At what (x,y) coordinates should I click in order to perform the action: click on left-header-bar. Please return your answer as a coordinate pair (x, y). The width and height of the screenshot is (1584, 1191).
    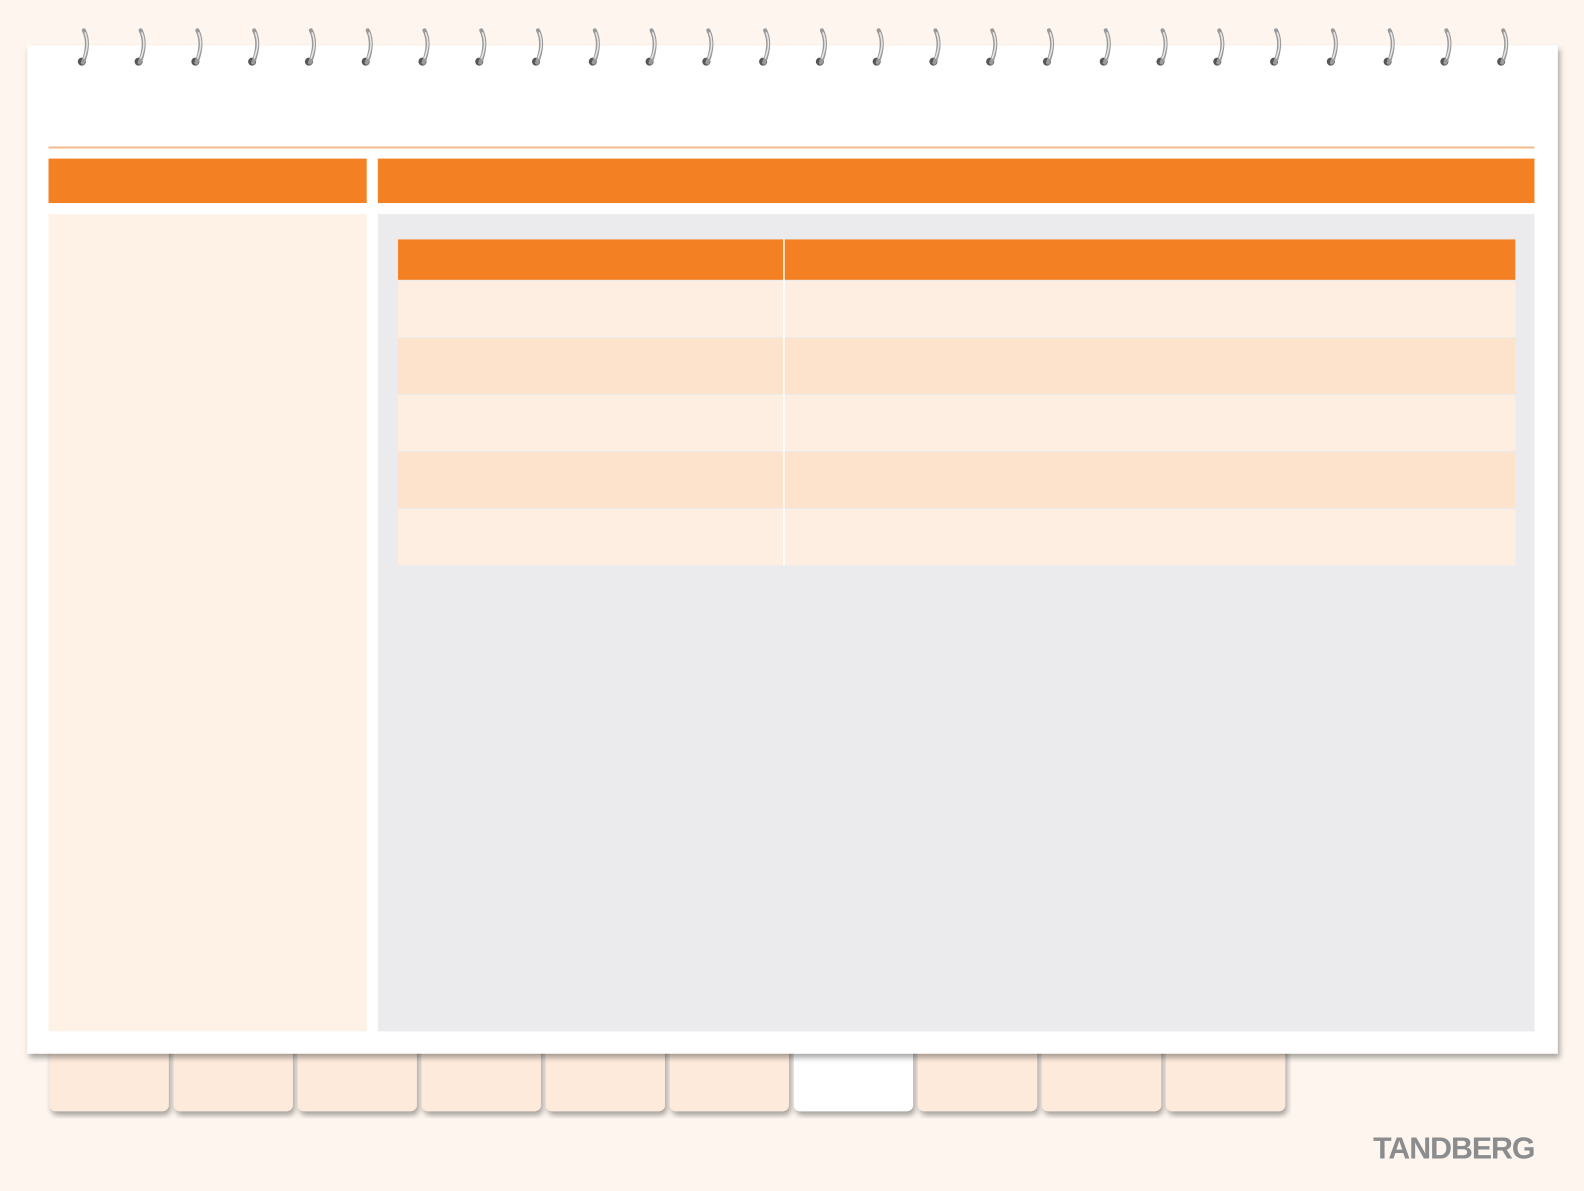
    Looking at the image, I should click on (207, 181).